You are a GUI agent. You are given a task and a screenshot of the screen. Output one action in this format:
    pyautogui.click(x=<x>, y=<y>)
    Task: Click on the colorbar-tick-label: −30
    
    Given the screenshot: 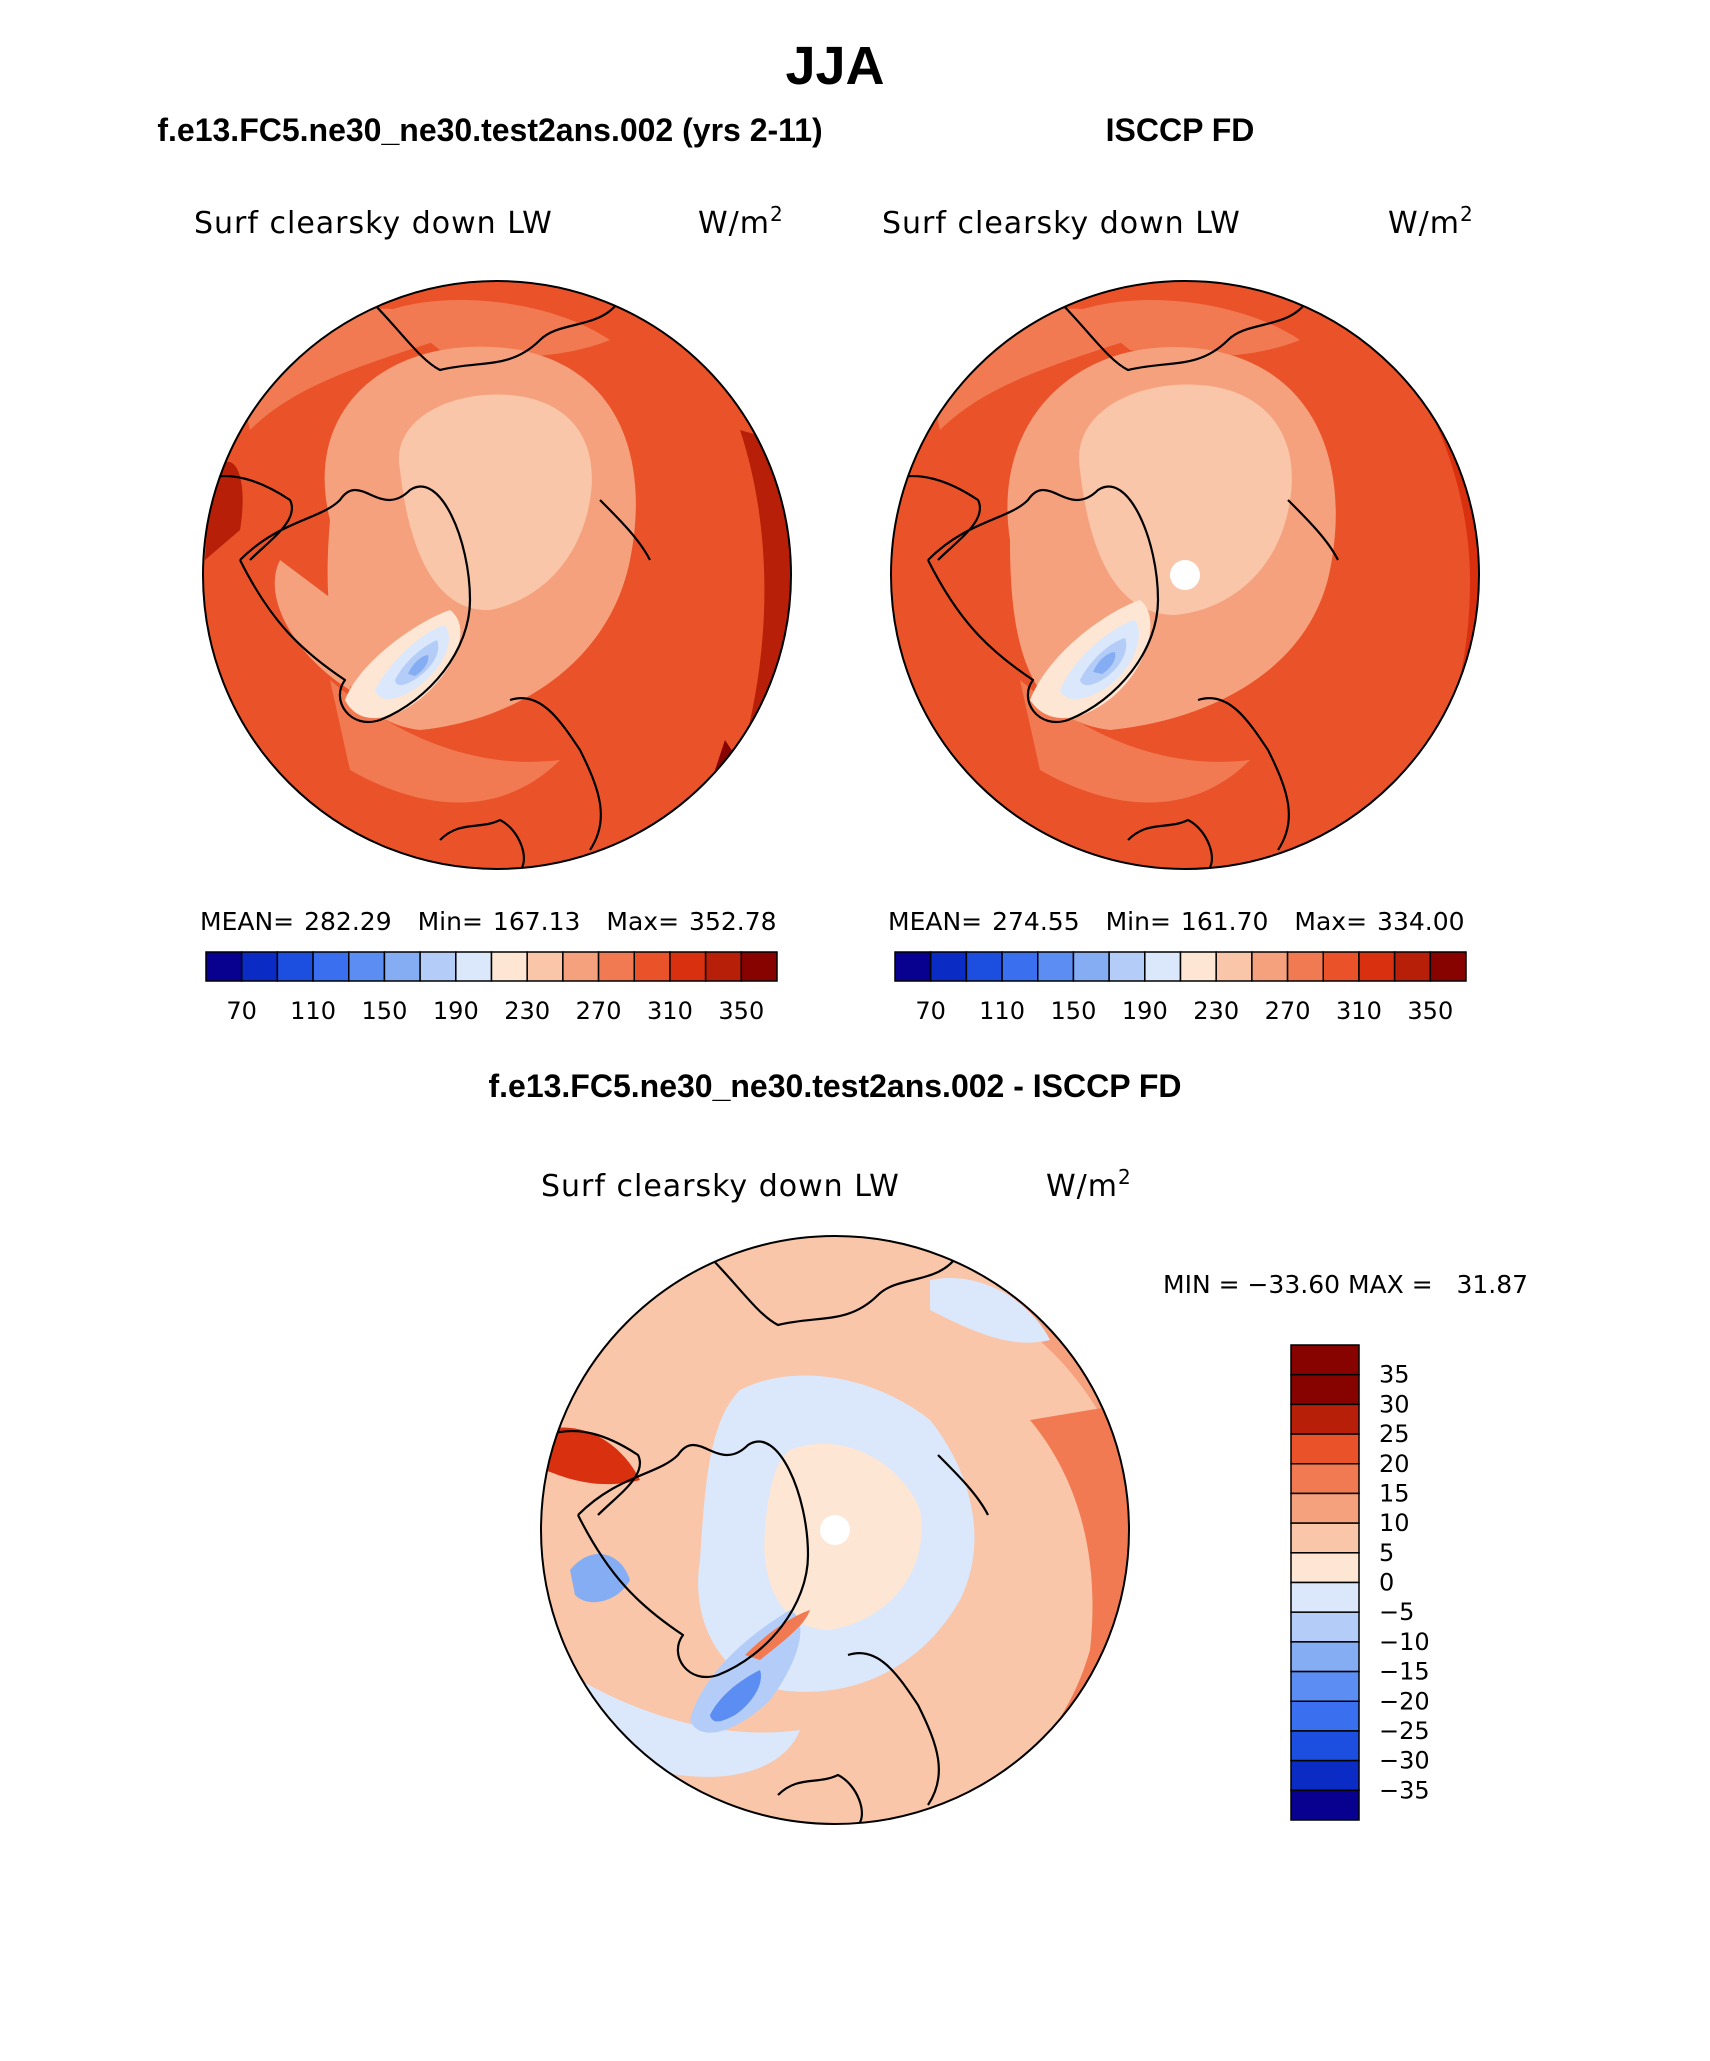 What is the action you would take?
    pyautogui.click(x=1404, y=1761)
    